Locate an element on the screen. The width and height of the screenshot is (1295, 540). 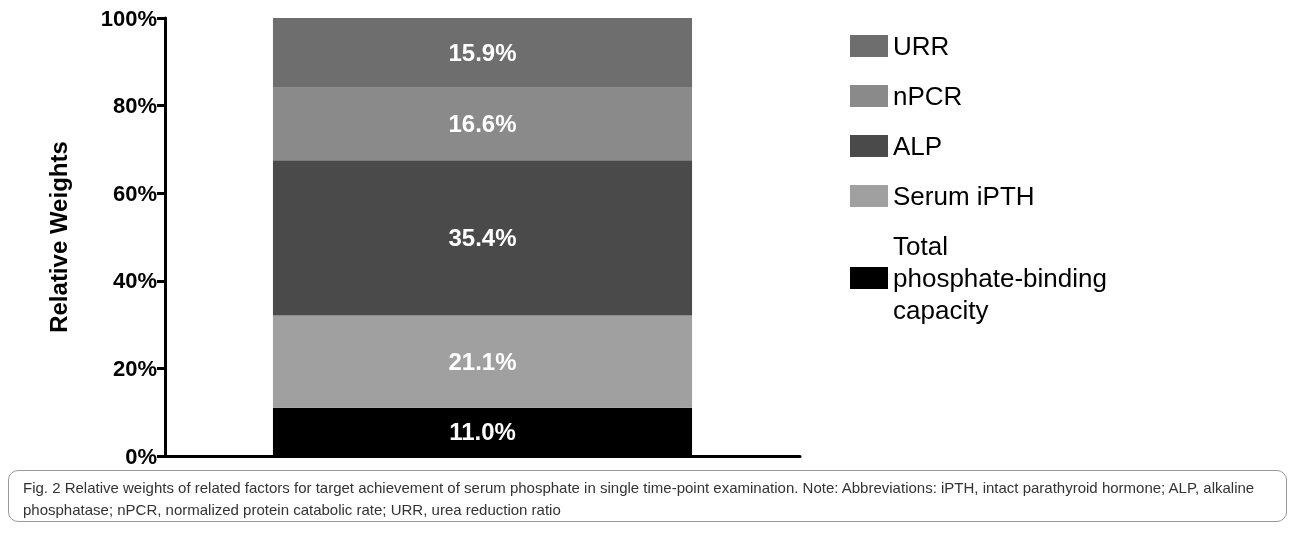
data-label: 15.9% is located at coordinates (482, 53).